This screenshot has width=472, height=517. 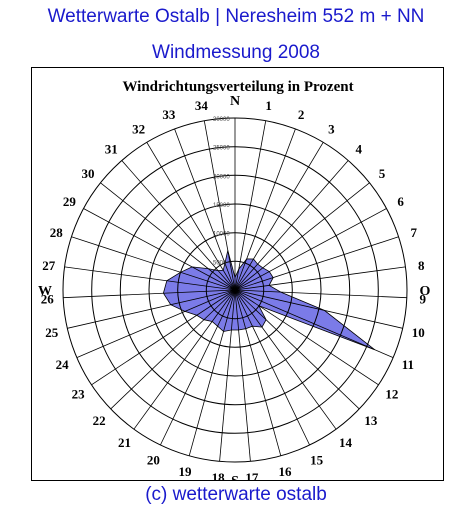 I want to click on sector-label: 34, so click(x=202, y=105).